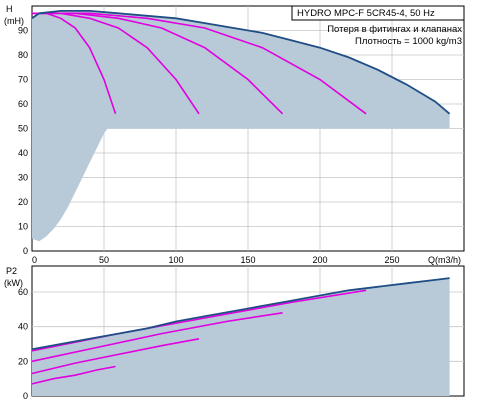  What do you see at coordinates (23, 141) in the screenshot?
I see `head-y-ticks: 0 10 20 30 40 50 60 70 80 90` at bounding box center [23, 141].